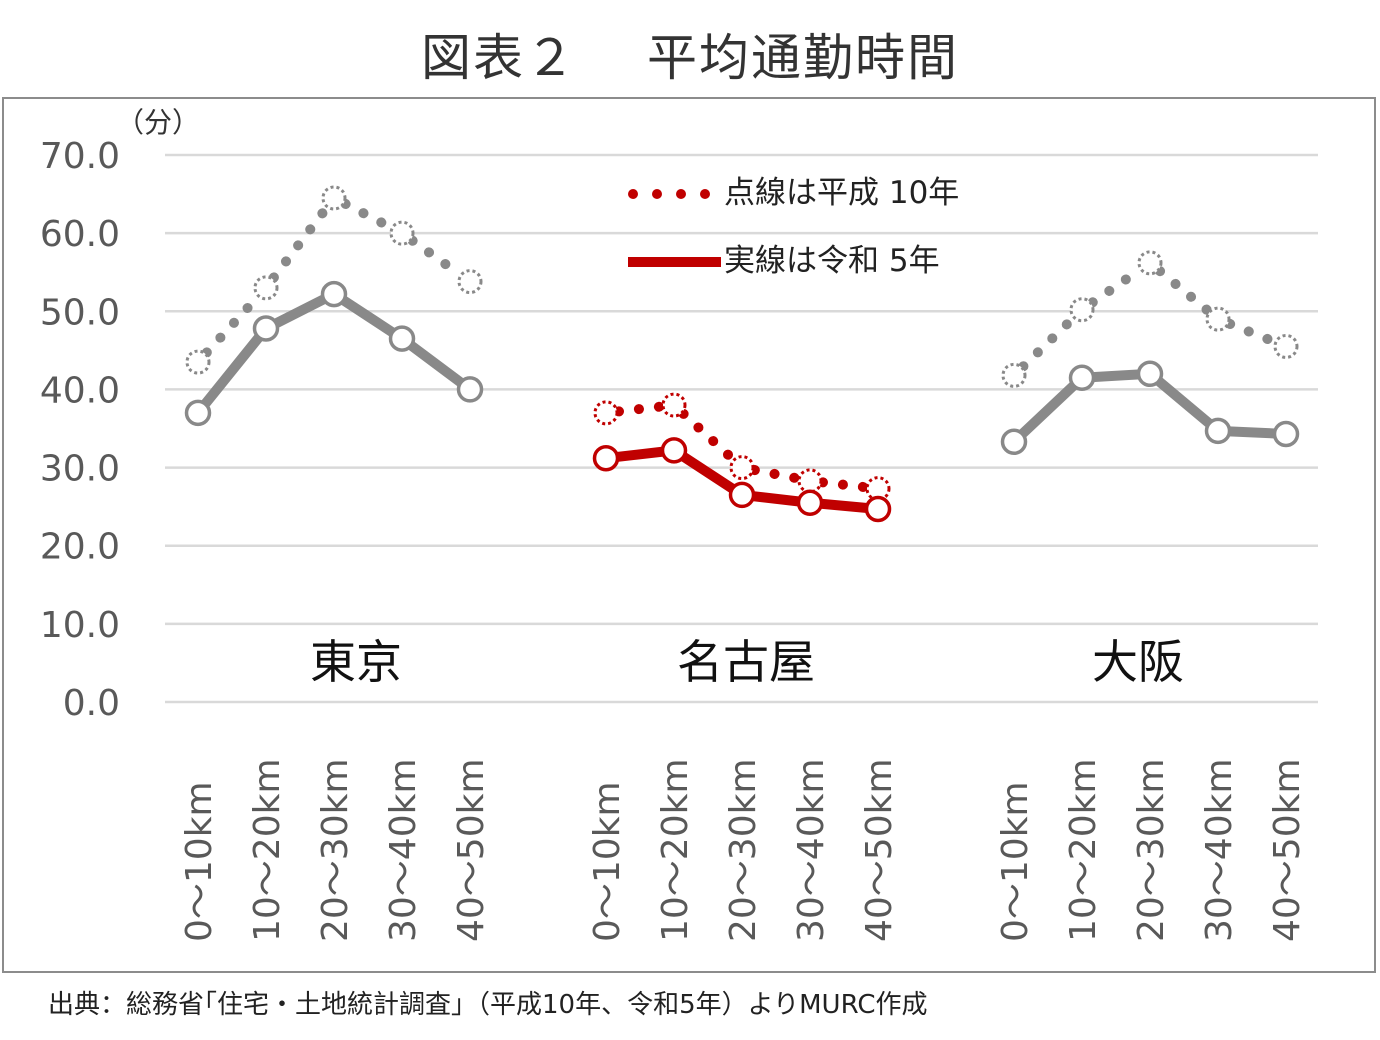 The width and height of the screenshot is (1380, 1040). Describe the element at coordinates (80, 625) in the screenshot. I see `y-tick-label: 10.0` at that location.